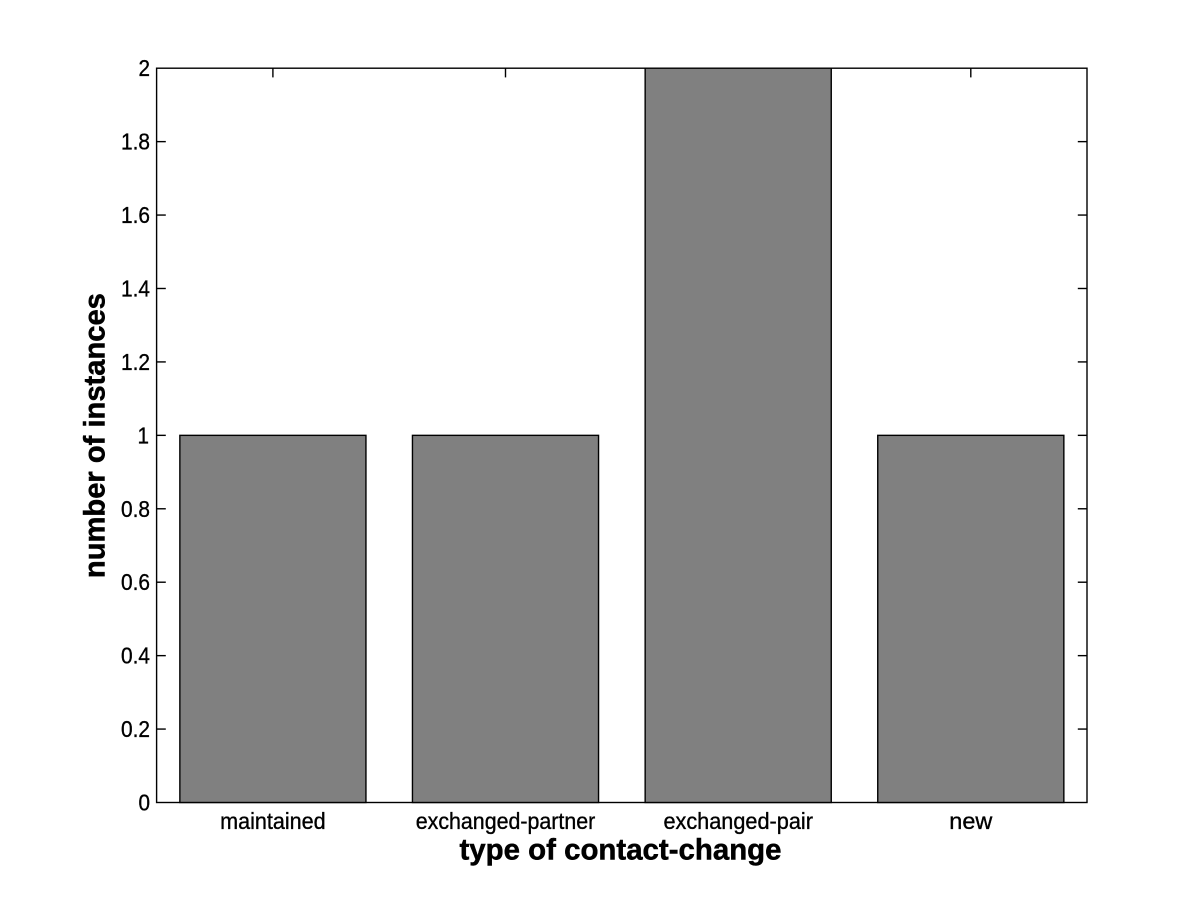  Describe the element at coordinates (273, 821) in the screenshot. I see `svg-text: maintained` at that location.